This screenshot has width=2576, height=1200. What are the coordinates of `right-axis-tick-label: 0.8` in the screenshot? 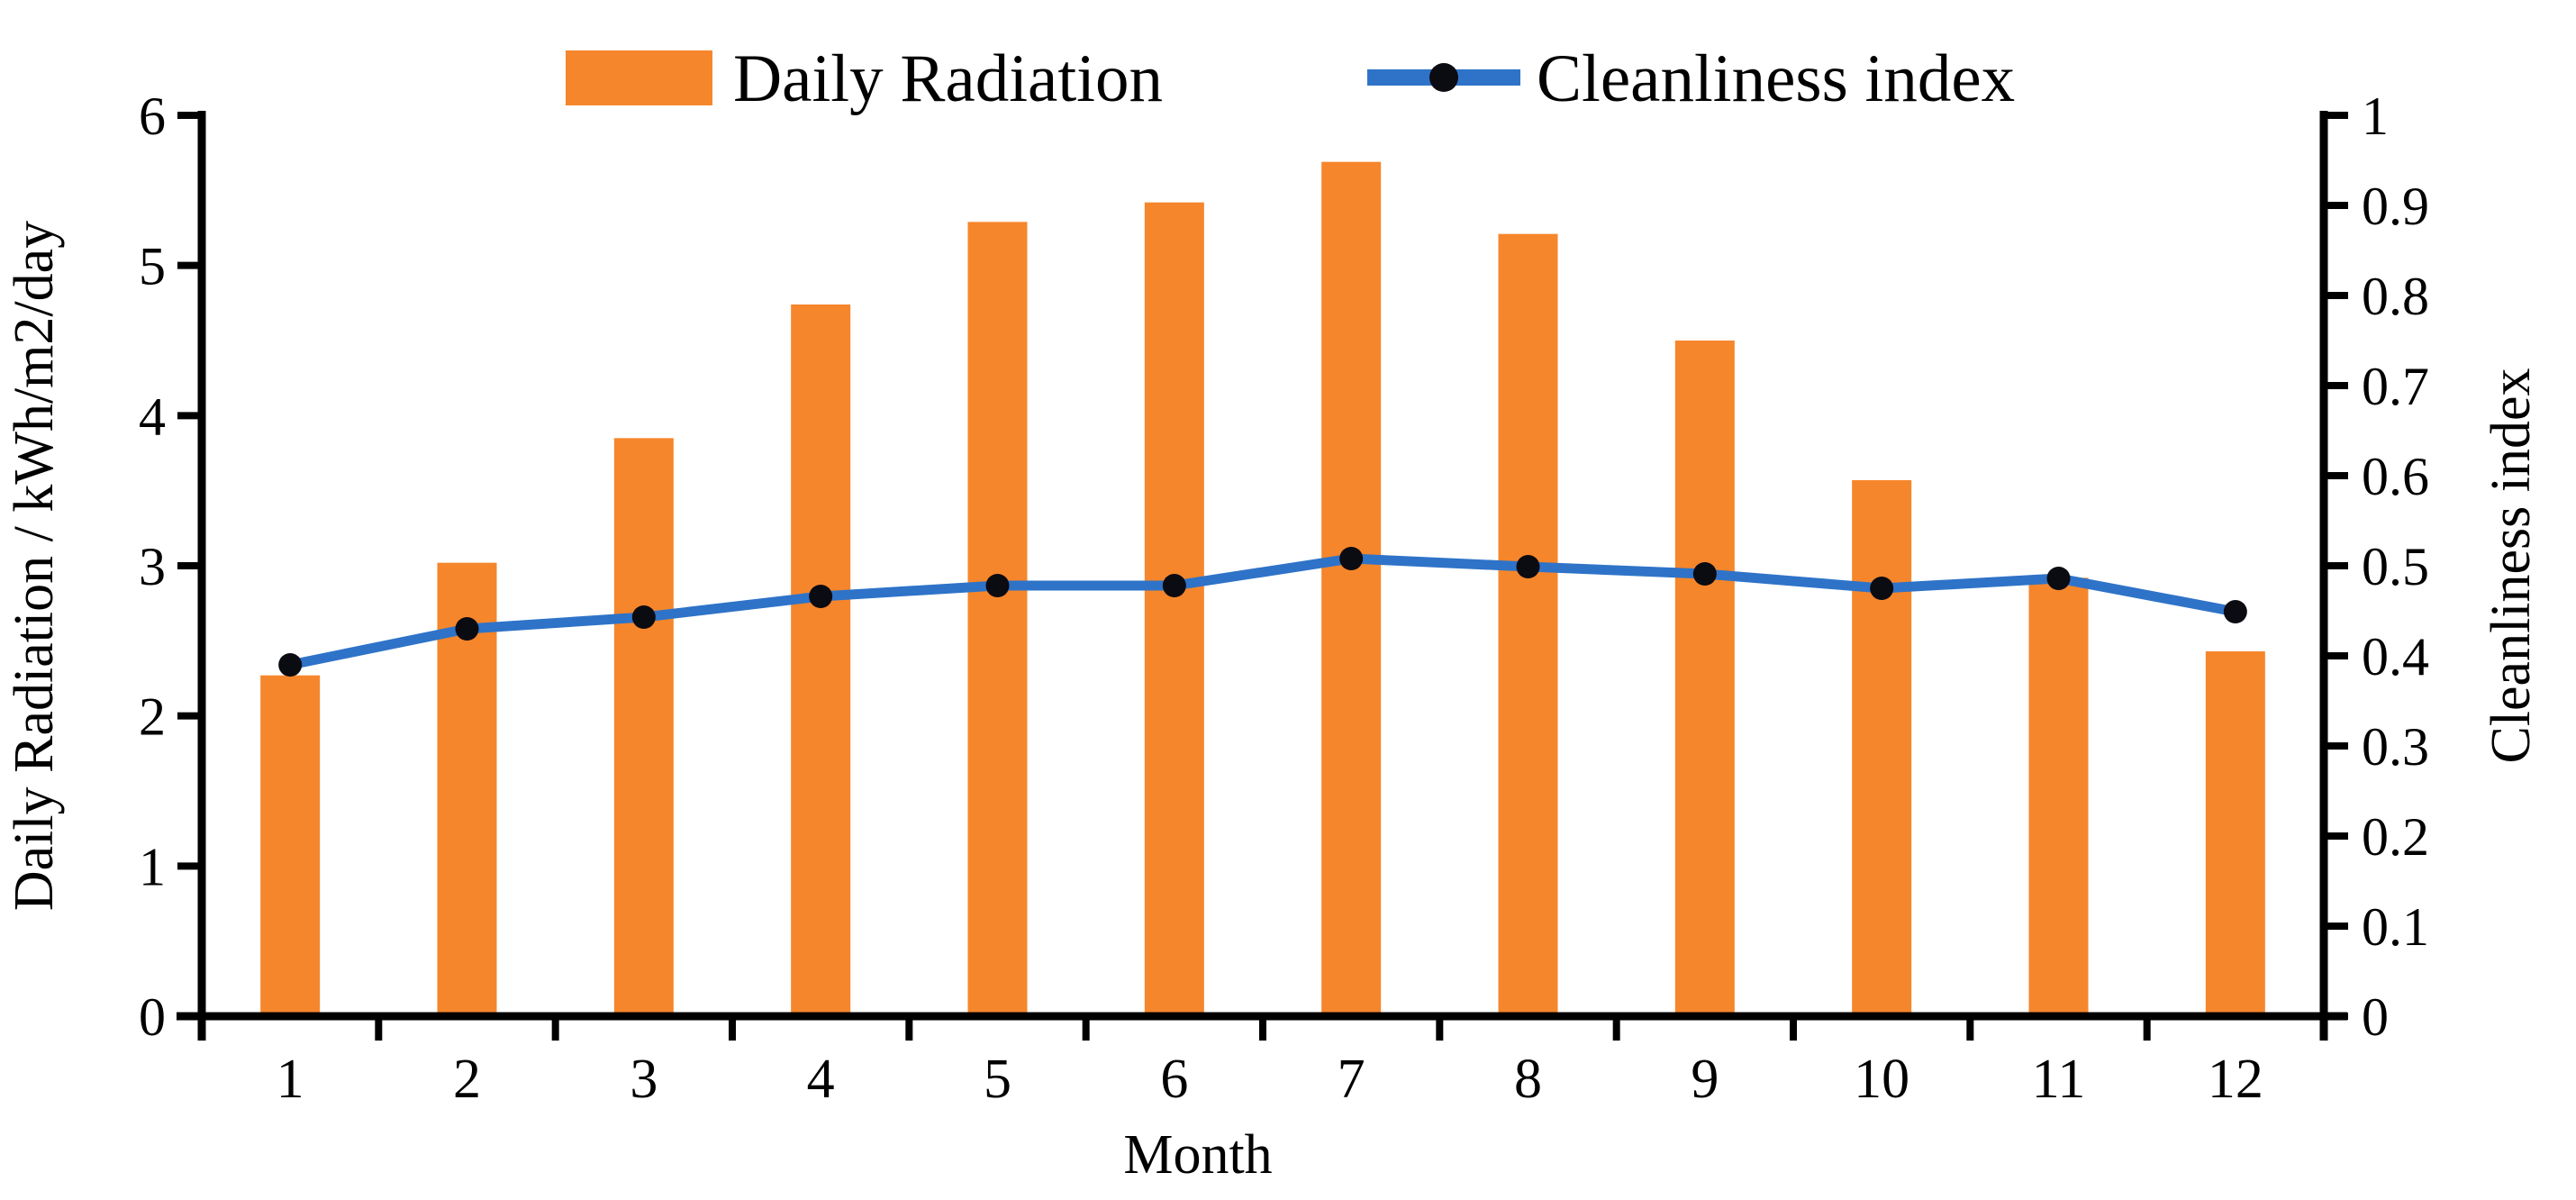 It's located at (2395, 296).